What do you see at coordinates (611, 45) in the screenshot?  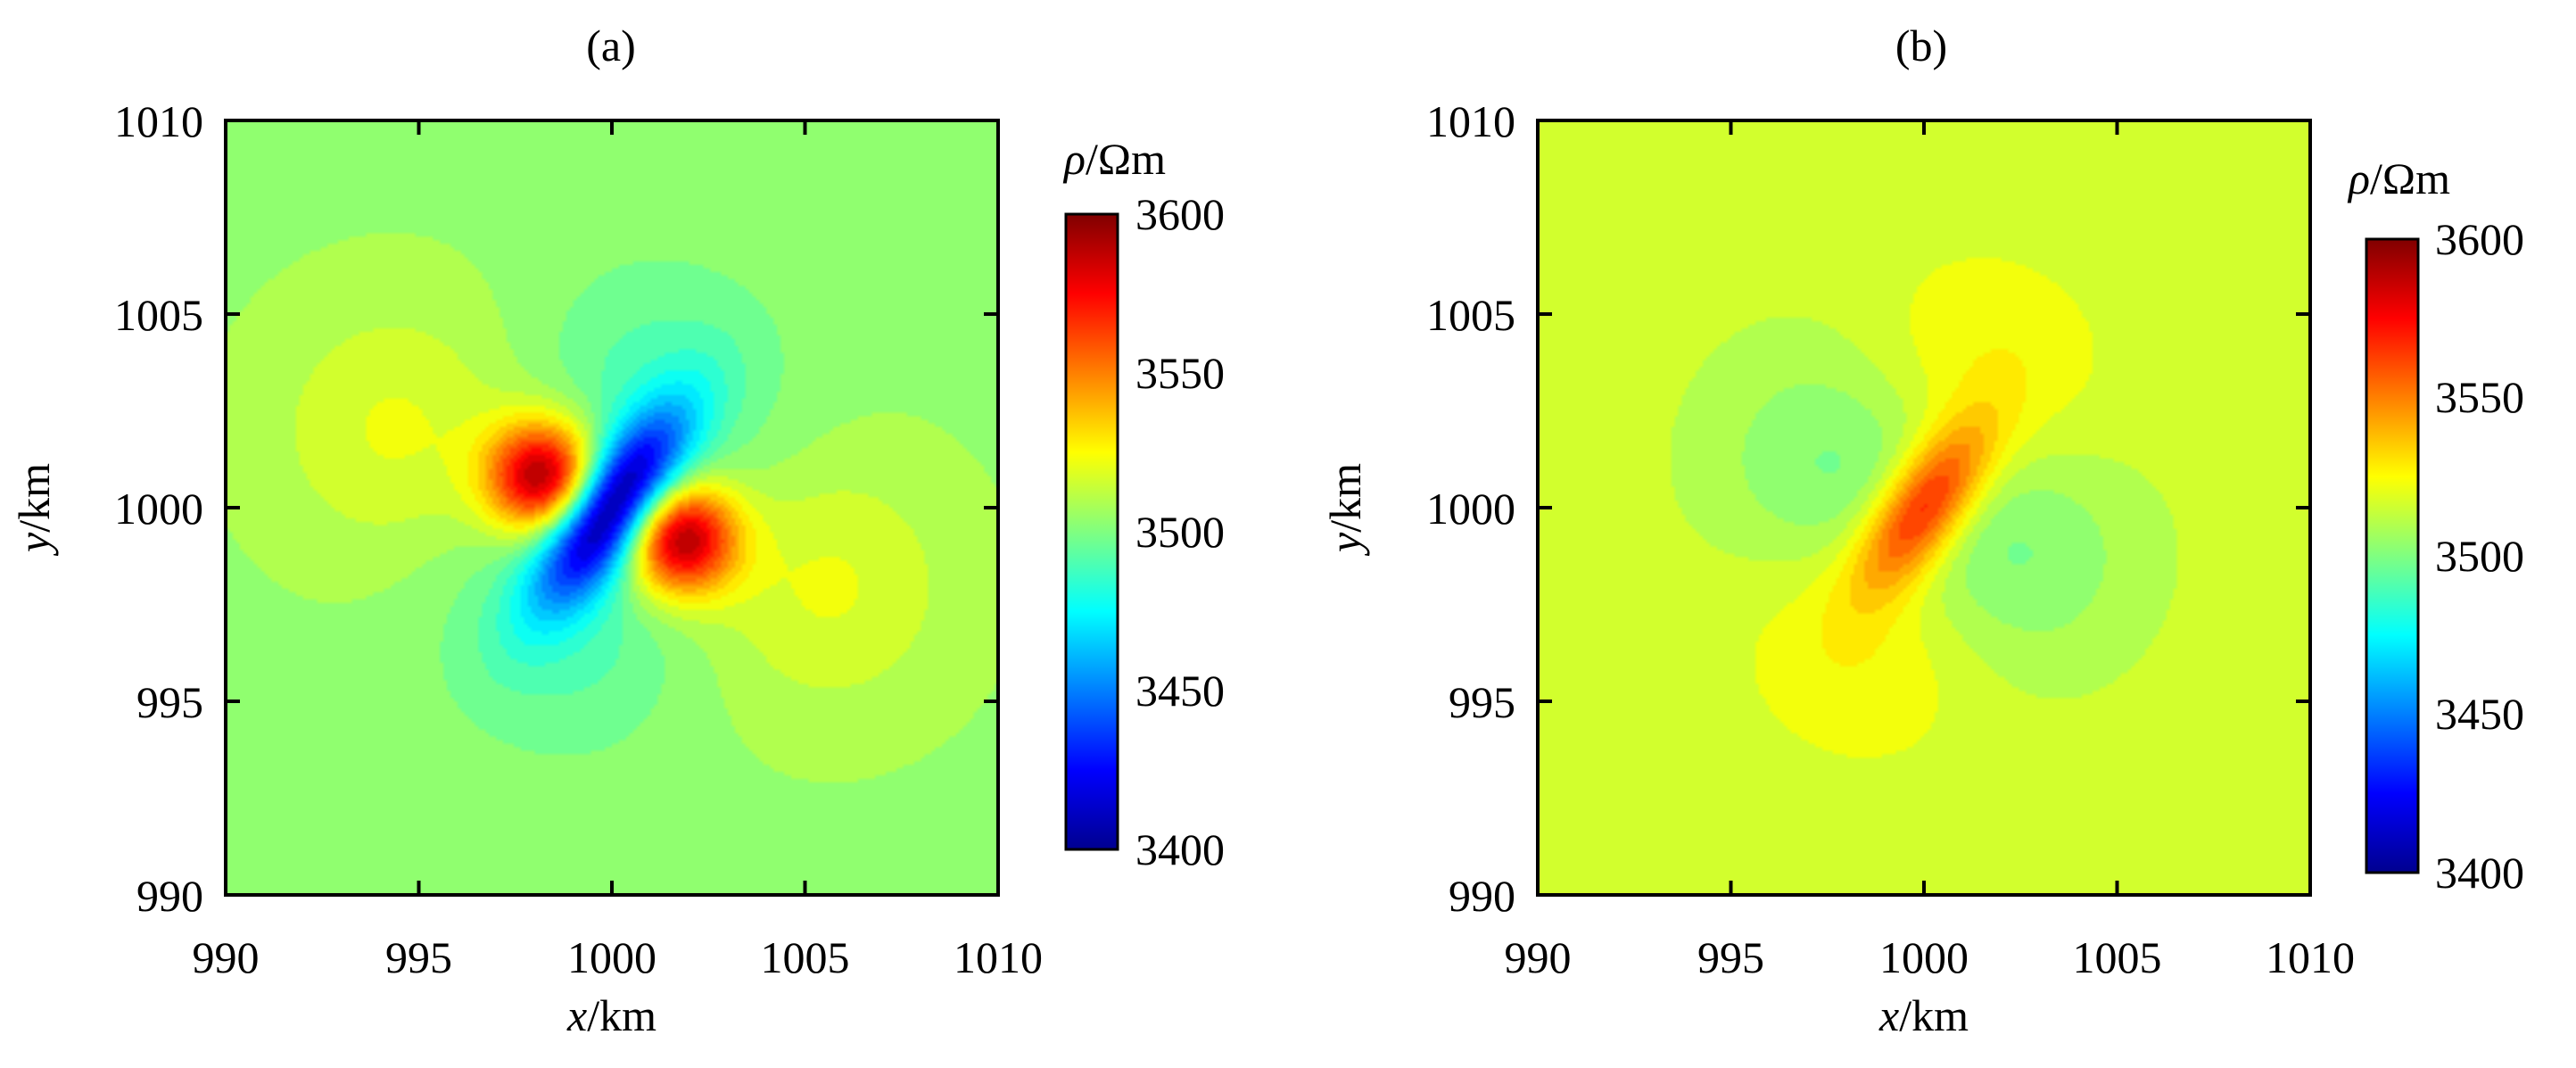 I see `panel-label: (a)` at bounding box center [611, 45].